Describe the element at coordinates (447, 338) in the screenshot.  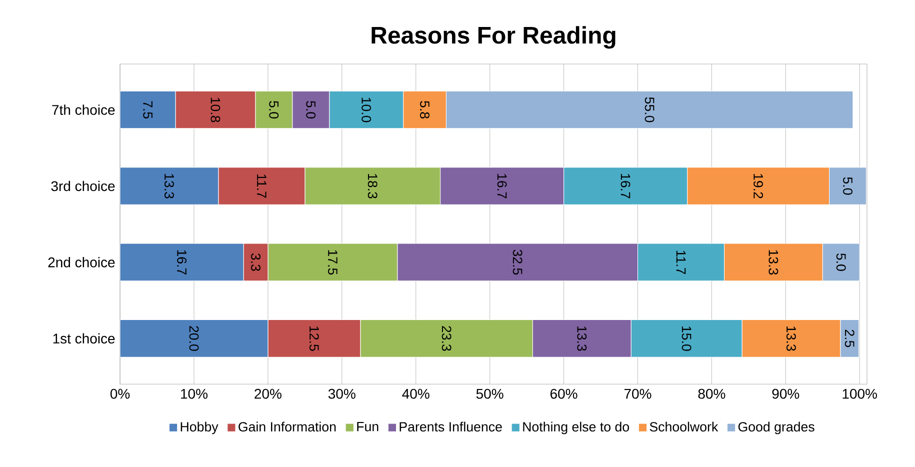
I see `data-label: 23.3` at that location.